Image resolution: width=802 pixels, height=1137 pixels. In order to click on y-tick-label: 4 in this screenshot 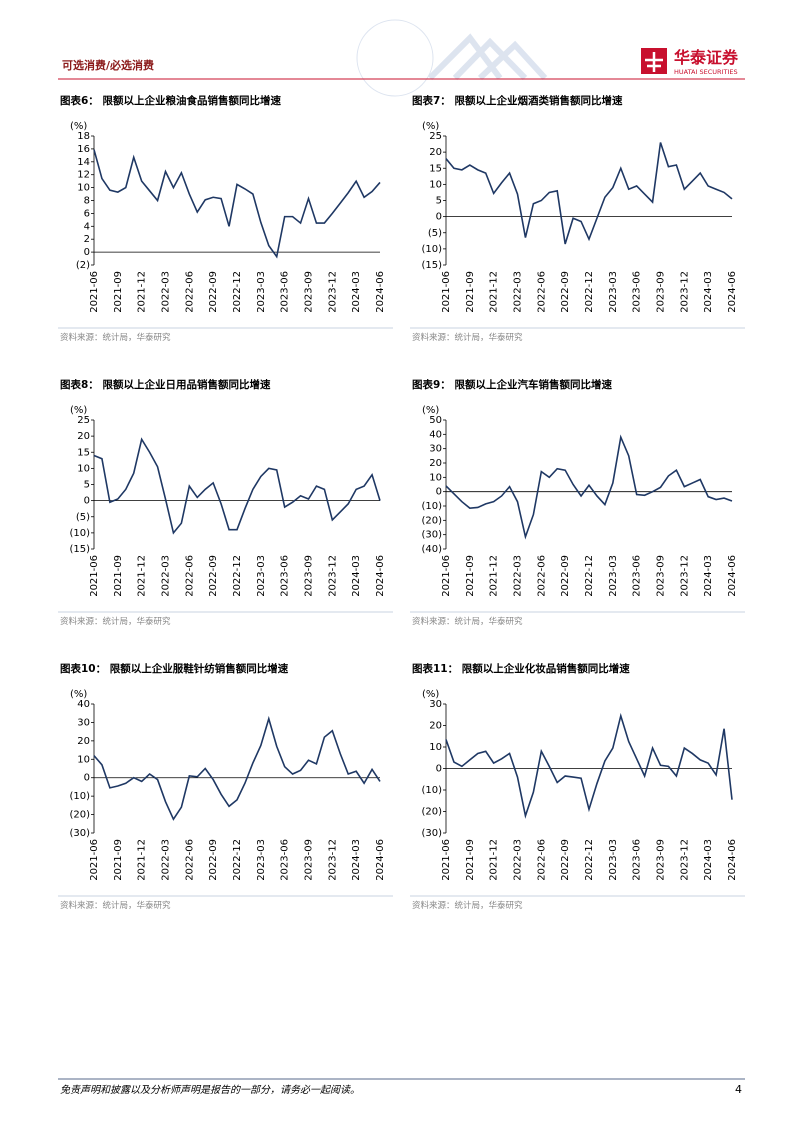, I will do `click(87, 226)`.